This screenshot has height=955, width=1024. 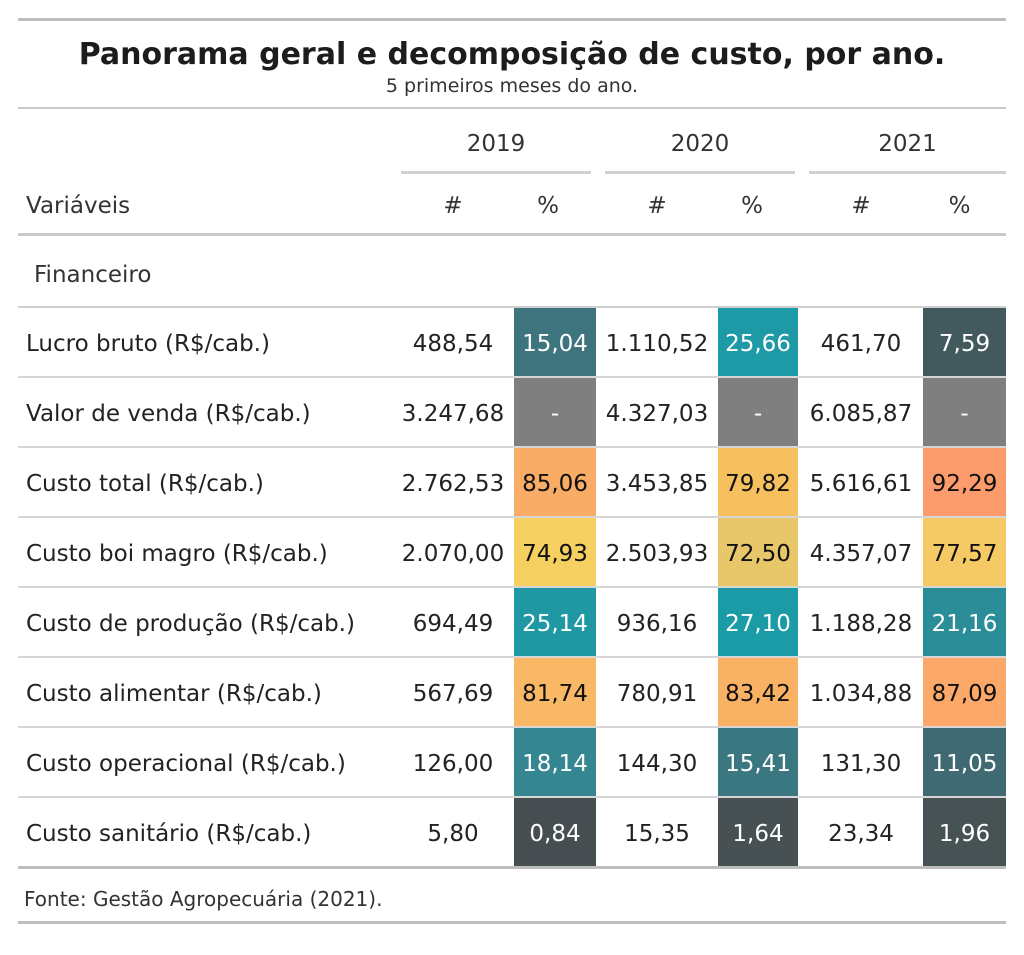 I want to click on bottom-rule, so click(x=512, y=922).